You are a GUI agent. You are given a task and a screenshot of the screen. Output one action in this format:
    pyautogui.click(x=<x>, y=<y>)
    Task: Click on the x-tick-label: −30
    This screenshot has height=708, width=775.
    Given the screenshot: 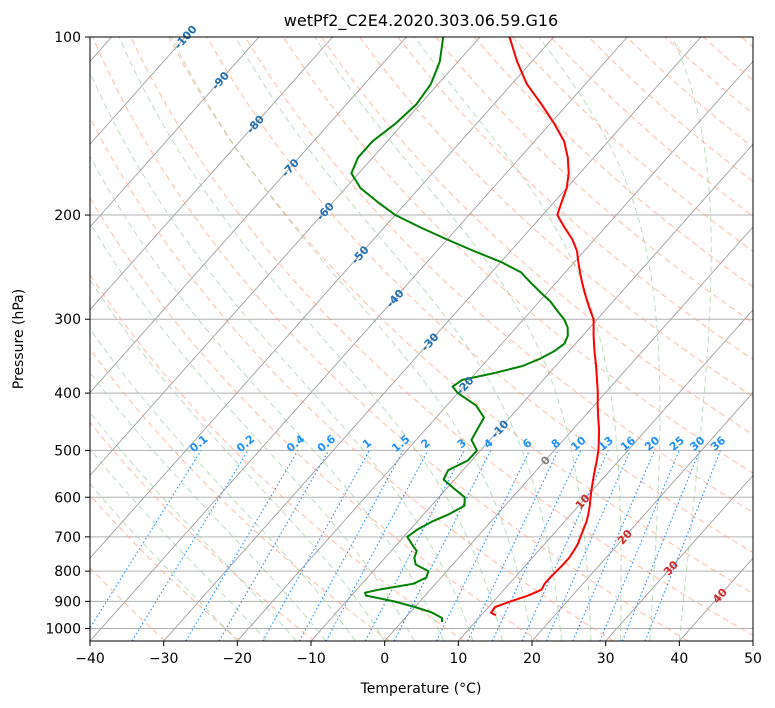 What is the action you would take?
    pyautogui.click(x=164, y=659)
    